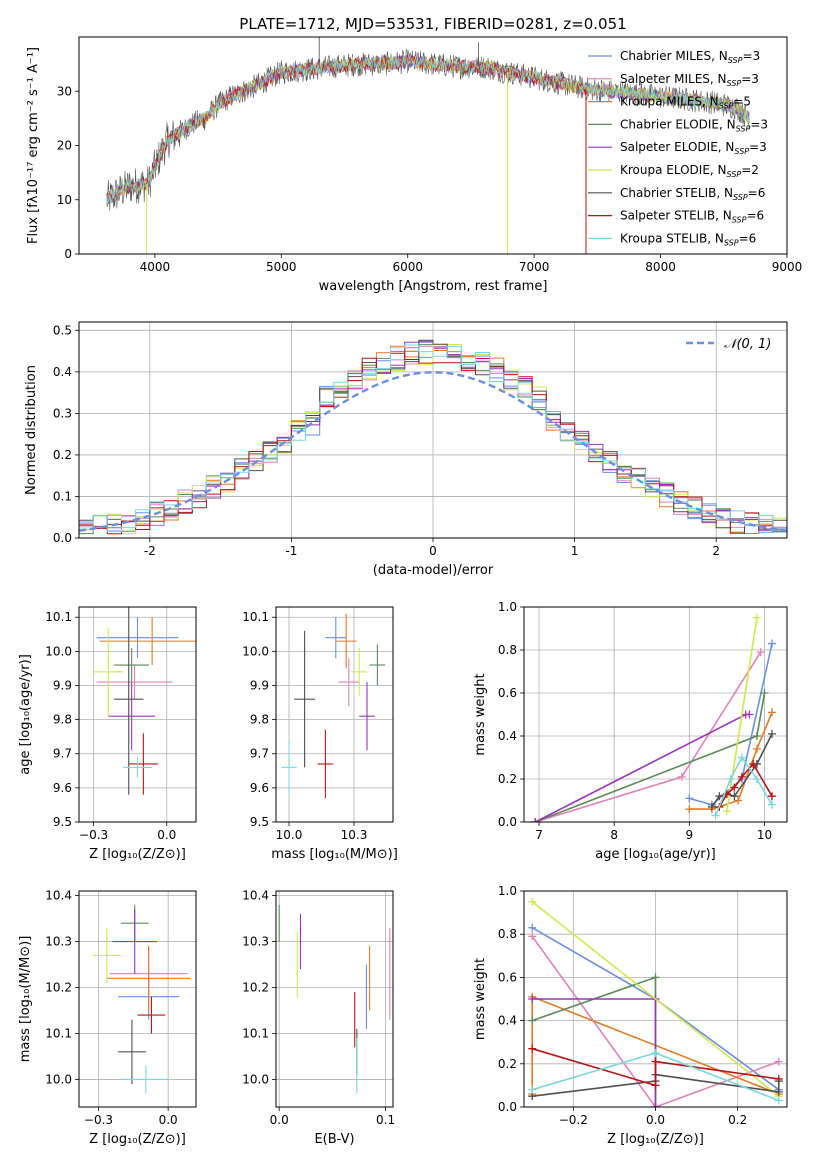 This screenshot has height=1170, width=819. Describe the element at coordinates (614, 835) in the screenshot. I see `x-tick-label: 8` at that location.